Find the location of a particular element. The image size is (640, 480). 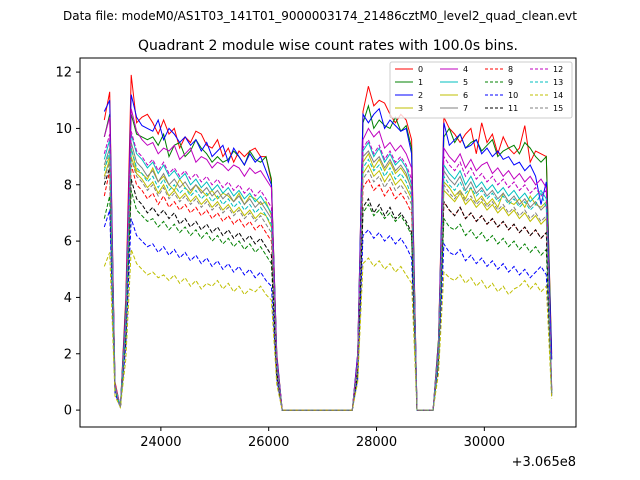

legend-label-10: 10 is located at coordinates (513, 95).